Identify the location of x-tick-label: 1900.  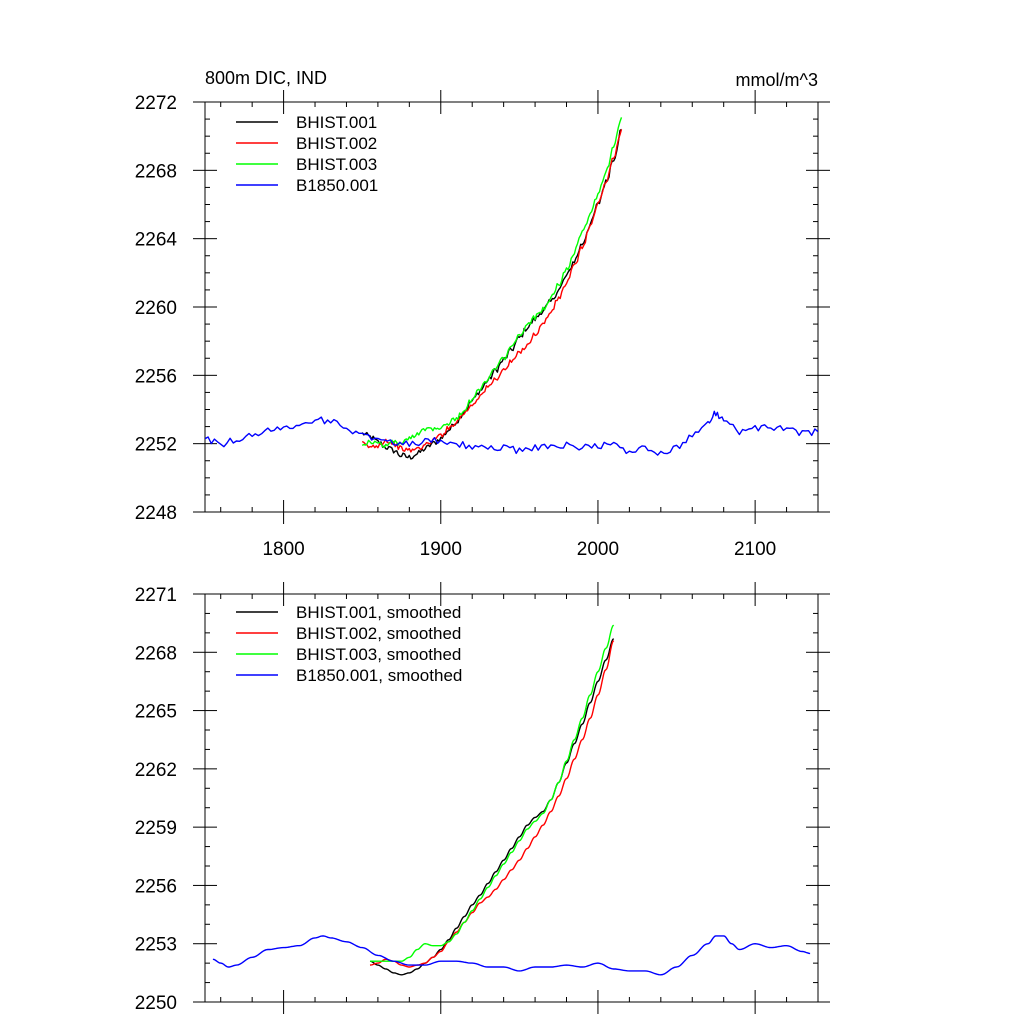
(441, 549).